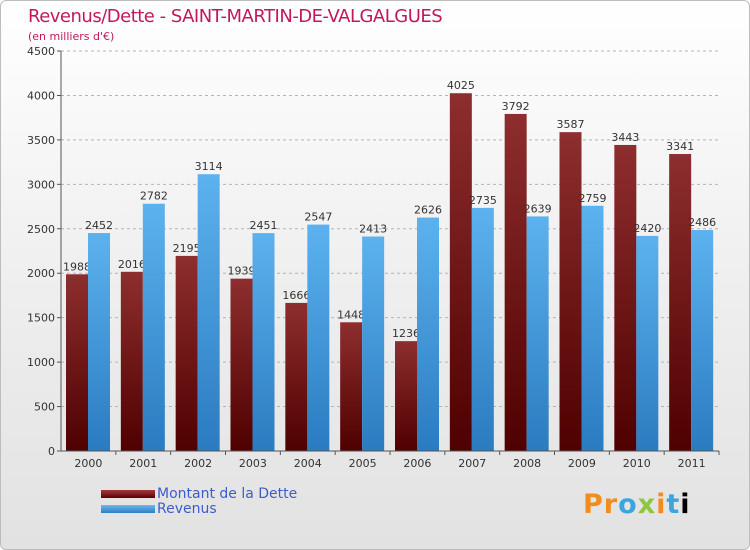  I want to click on bar-debt-2006, so click(406, 396).